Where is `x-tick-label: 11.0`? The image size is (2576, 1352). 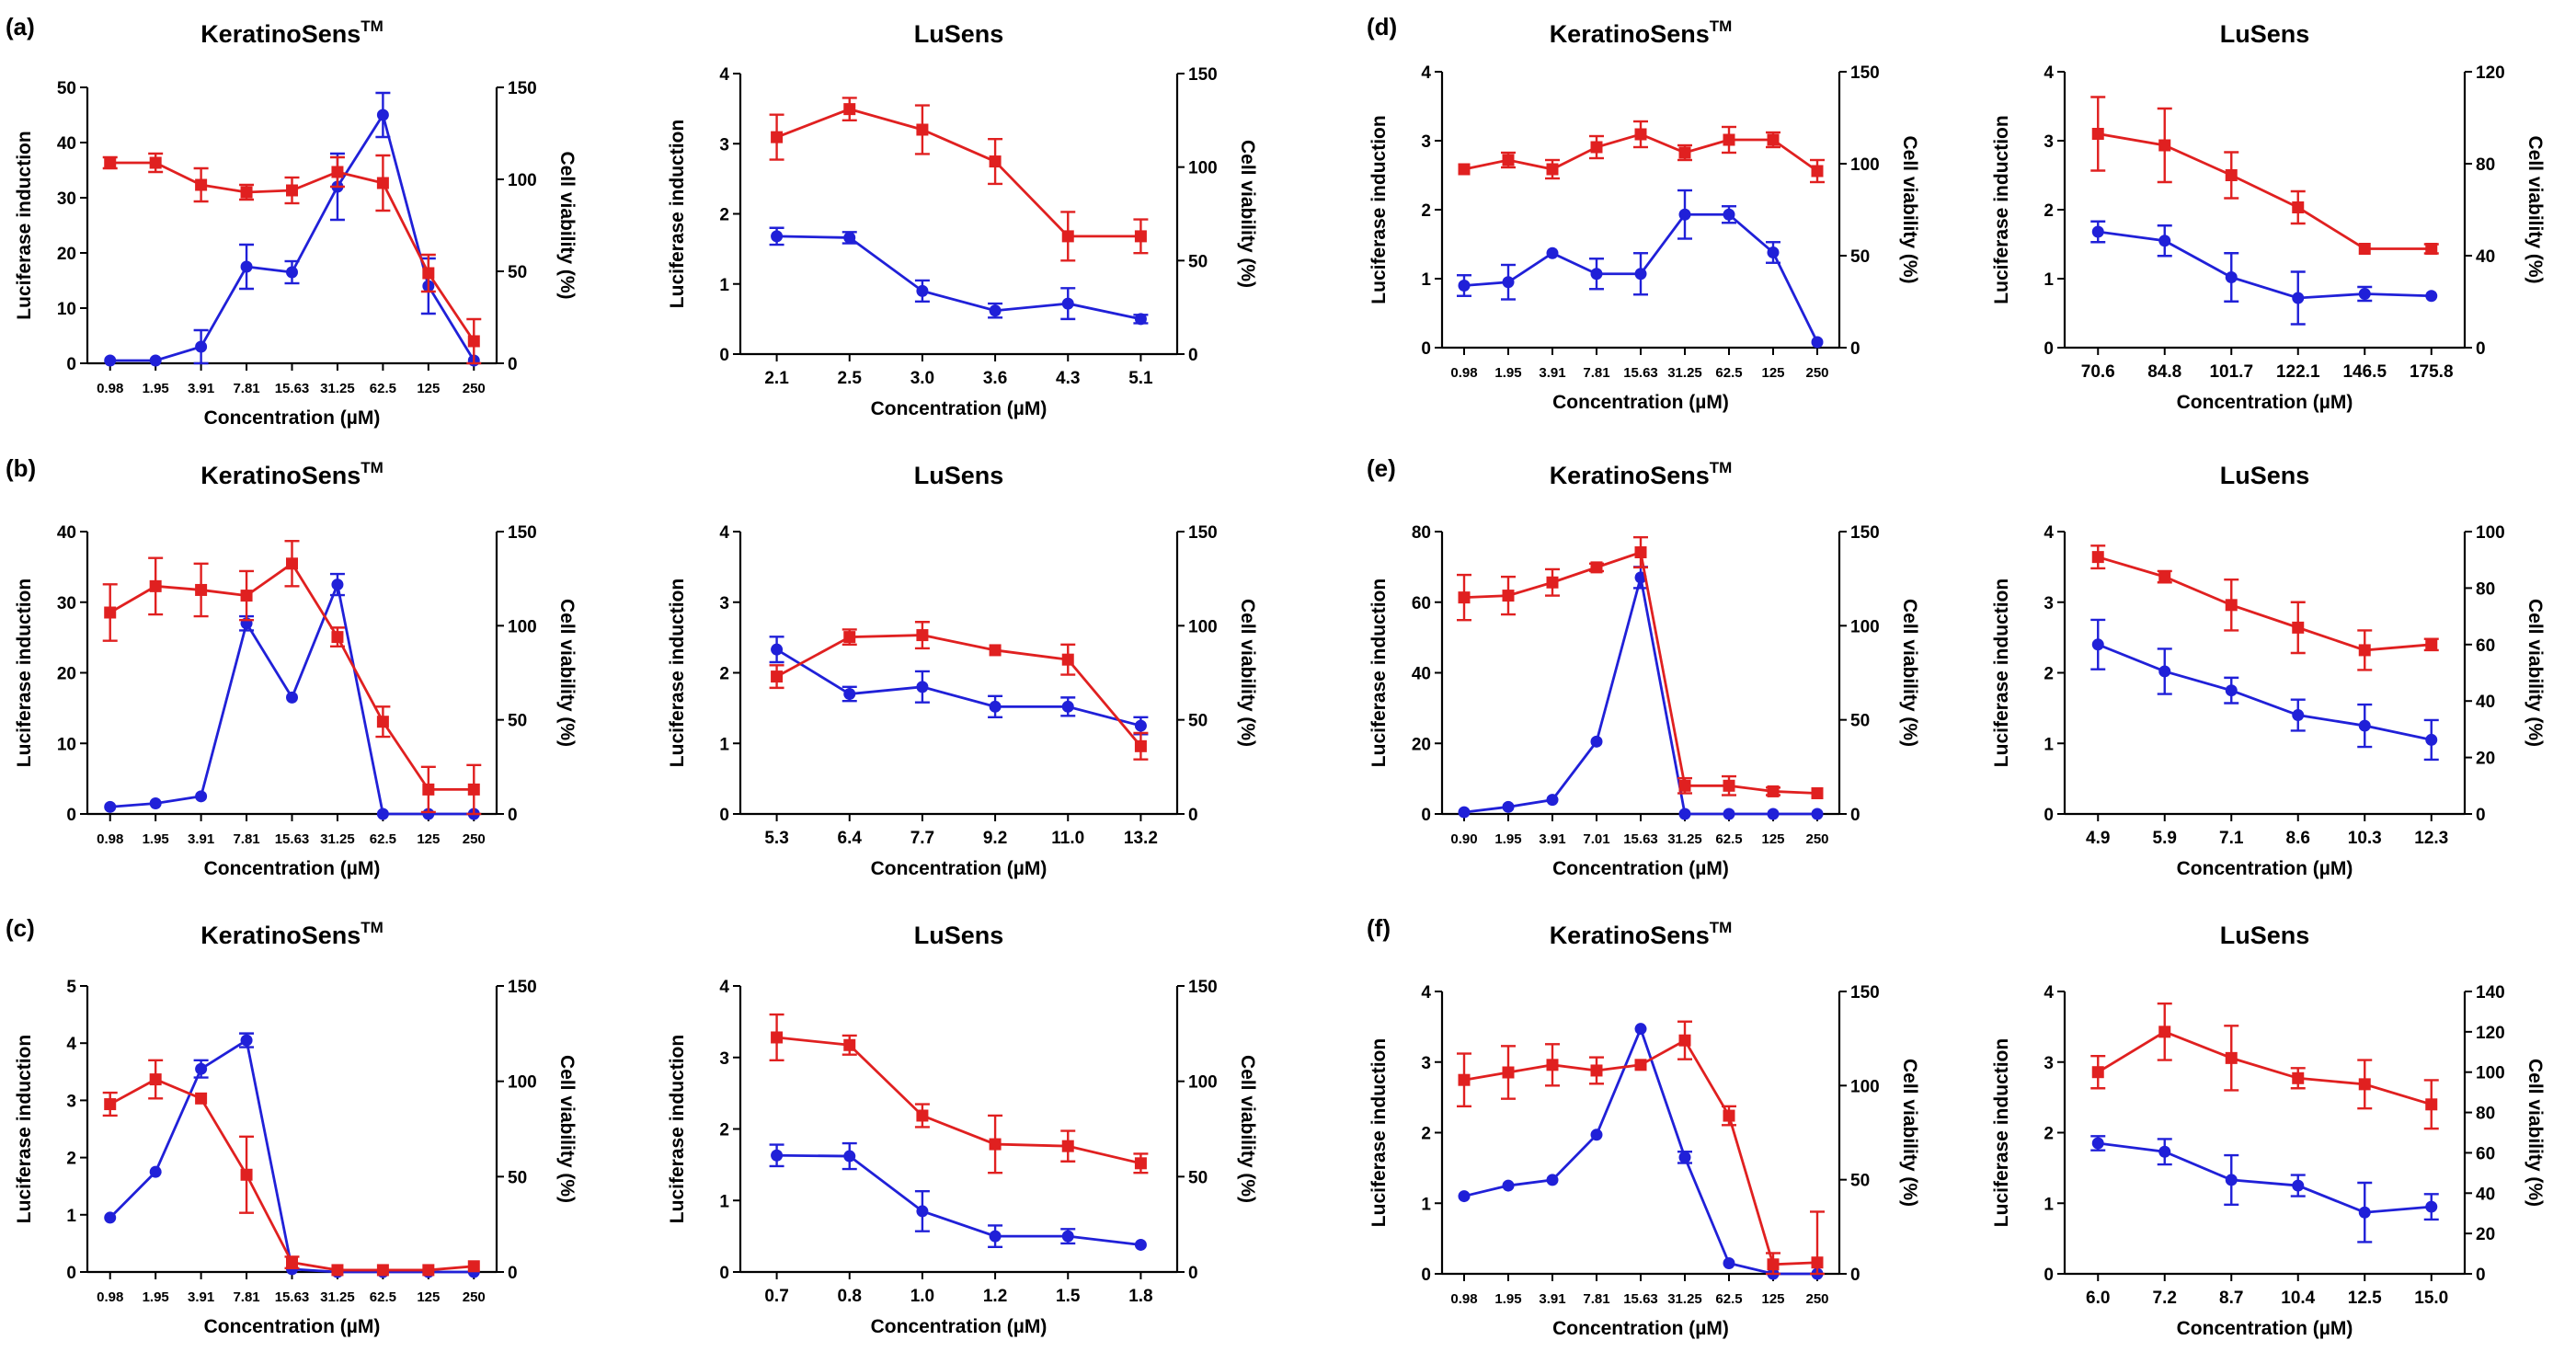 x-tick-label: 11.0 is located at coordinates (1067, 838).